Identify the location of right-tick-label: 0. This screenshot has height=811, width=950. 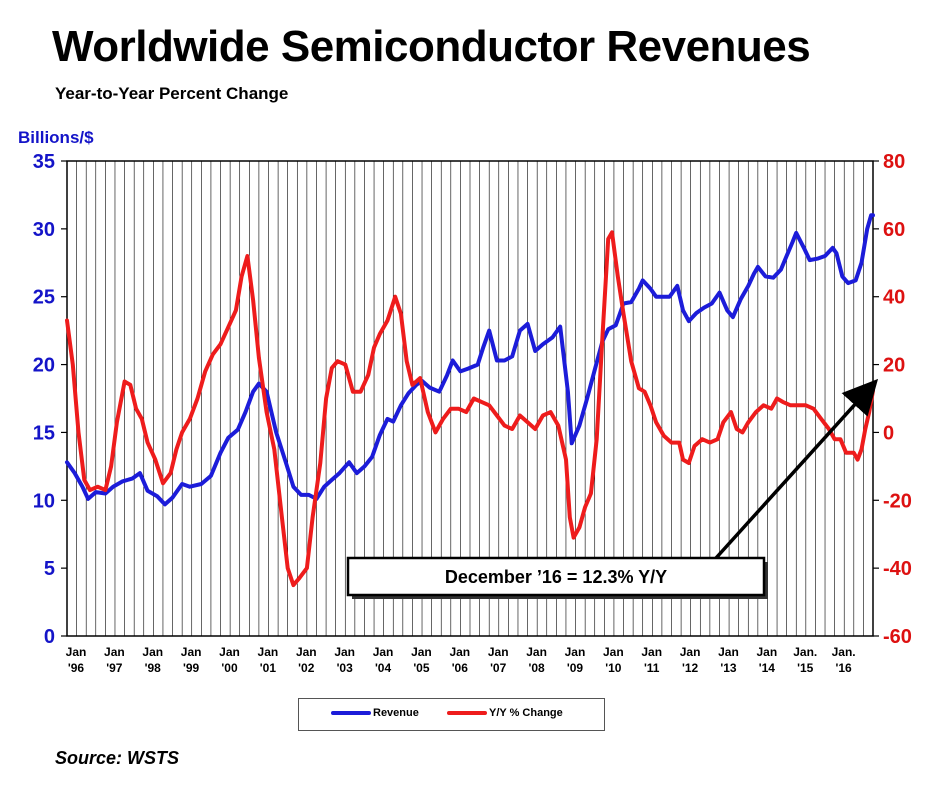
(888, 433).